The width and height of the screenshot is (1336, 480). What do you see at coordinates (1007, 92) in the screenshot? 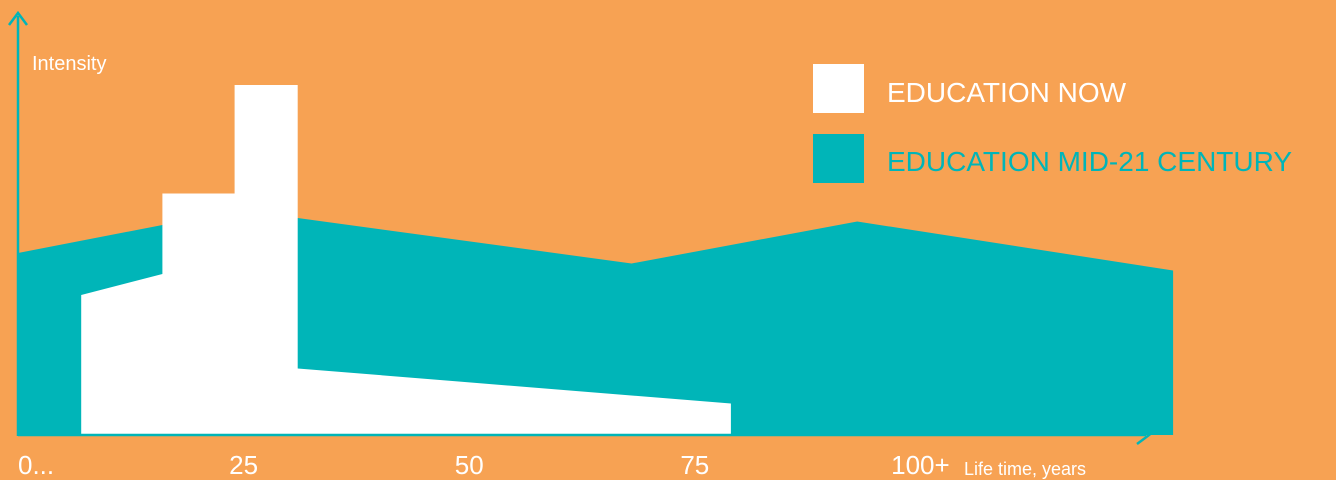
I see `legend-label-education-now: EDUCATION NOW` at bounding box center [1007, 92].